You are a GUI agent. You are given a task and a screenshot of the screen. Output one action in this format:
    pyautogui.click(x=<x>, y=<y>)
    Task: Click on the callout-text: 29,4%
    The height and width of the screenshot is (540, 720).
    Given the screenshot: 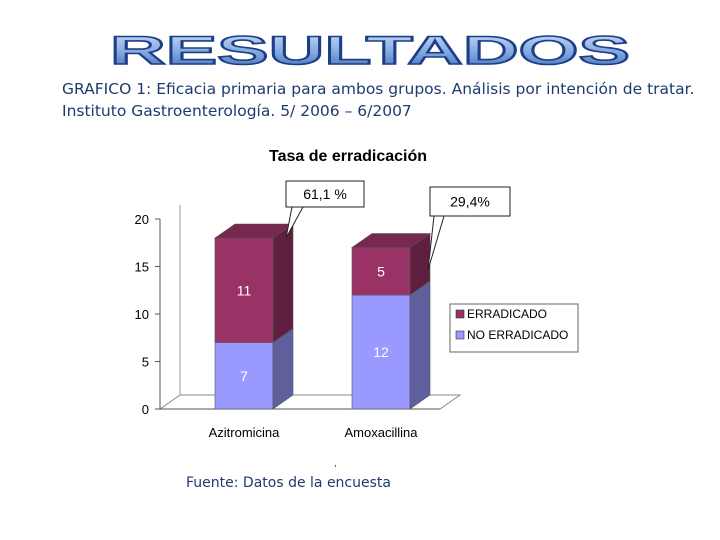 What is the action you would take?
    pyautogui.click(x=470, y=202)
    